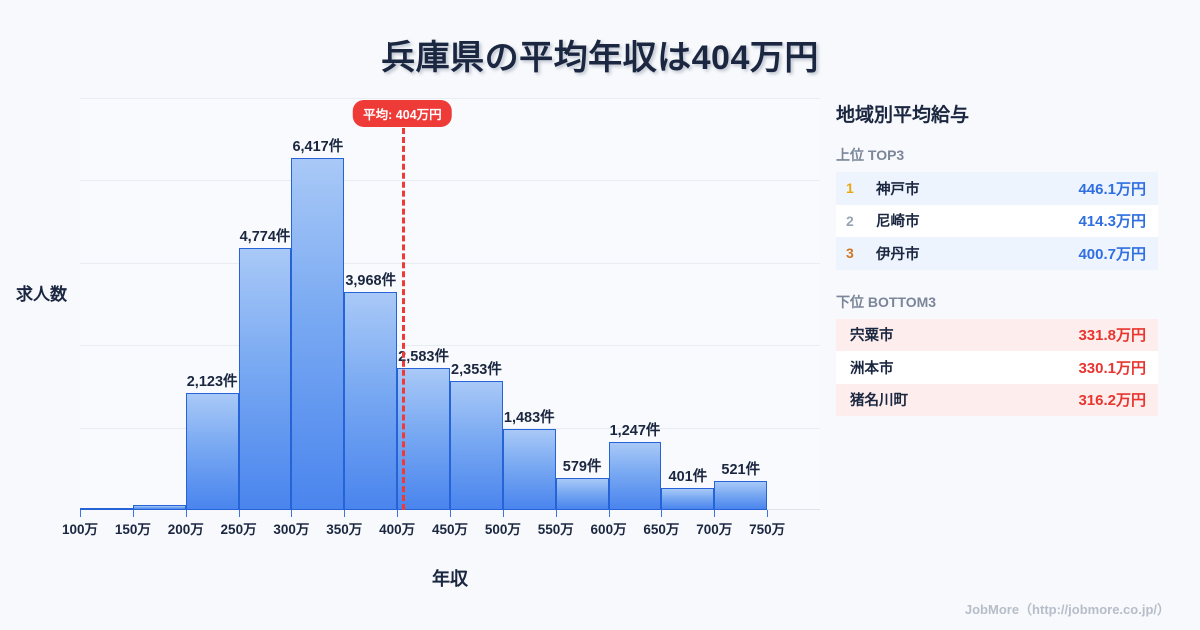 The width and height of the screenshot is (1200, 630). What do you see at coordinates (80, 529) in the screenshot?
I see `x-axis-tick-label: 100万` at bounding box center [80, 529].